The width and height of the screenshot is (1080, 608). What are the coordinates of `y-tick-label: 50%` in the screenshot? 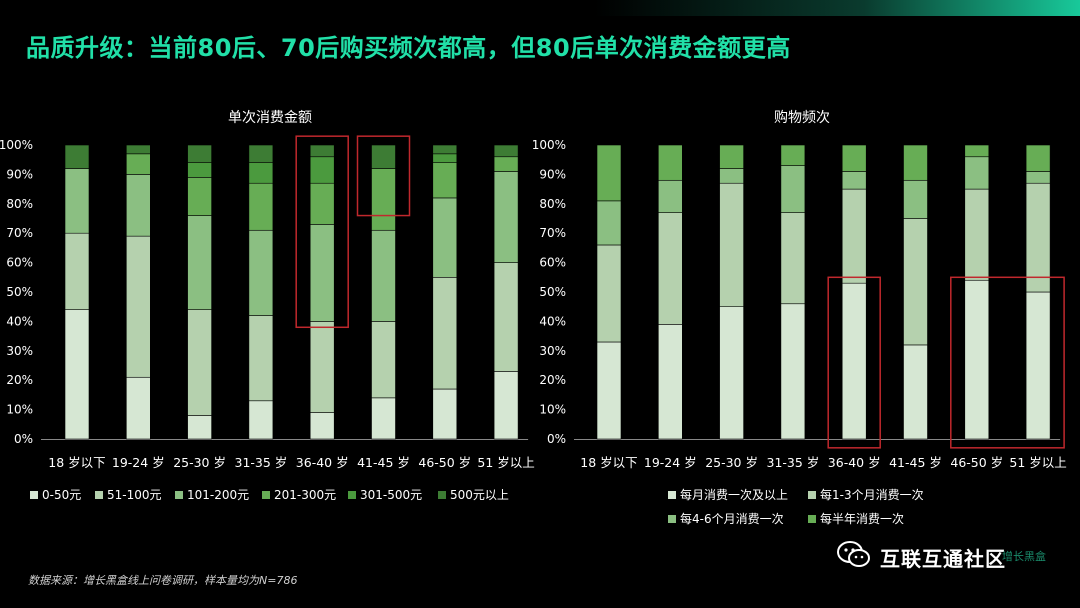 It's located at (19, 292).